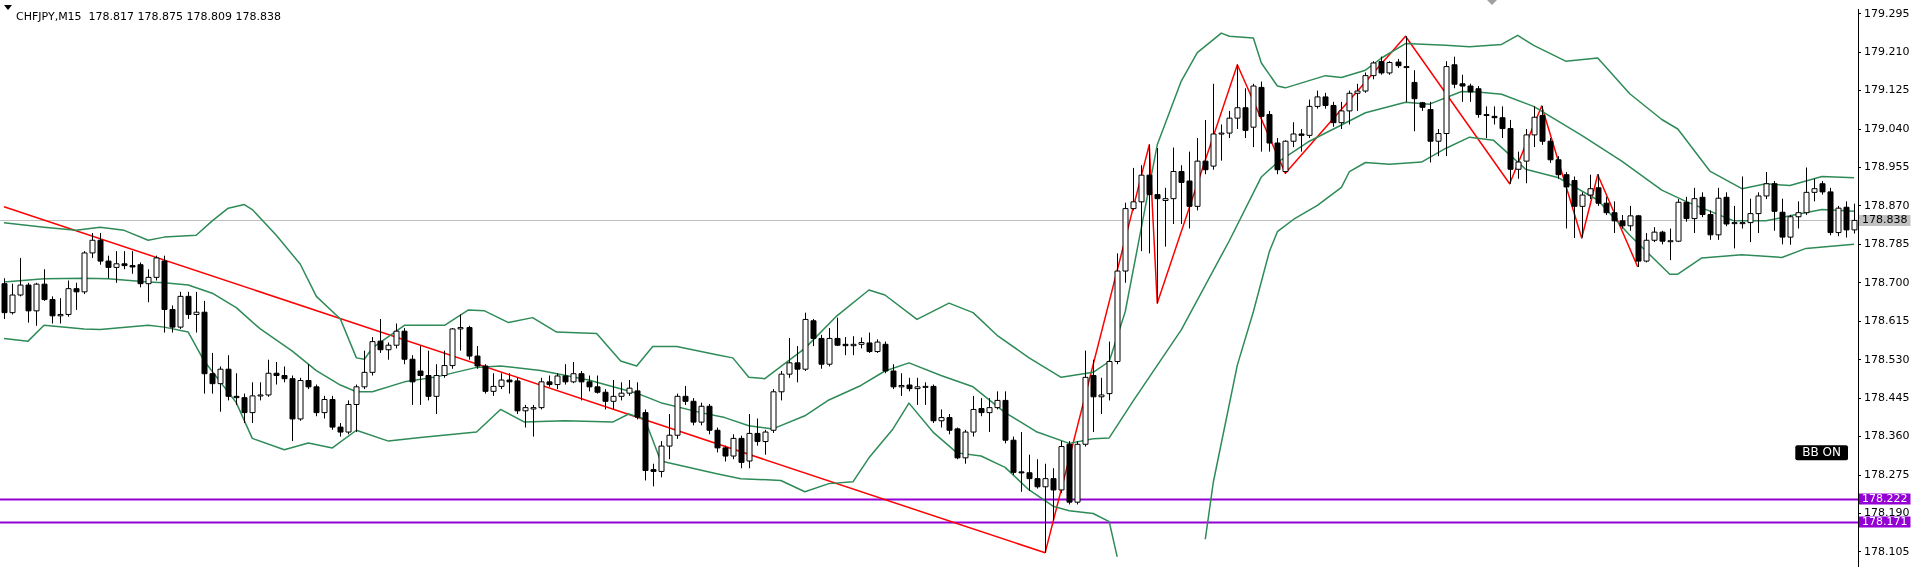 This screenshot has height=576, width=1915. Describe the element at coordinates (1887, 359) in the screenshot. I see `y-tick-label: 178.530` at that location.